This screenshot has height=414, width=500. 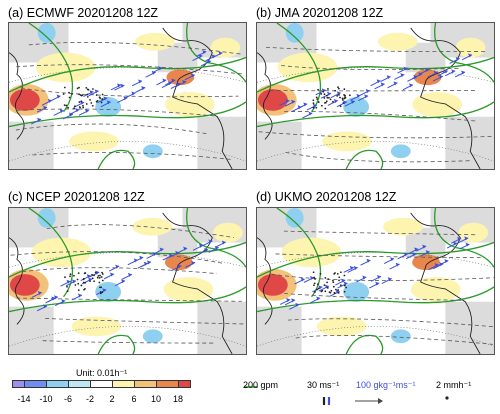 I want to click on panel-title-b: (b) JMA 20201208 12Z, so click(x=320, y=13).